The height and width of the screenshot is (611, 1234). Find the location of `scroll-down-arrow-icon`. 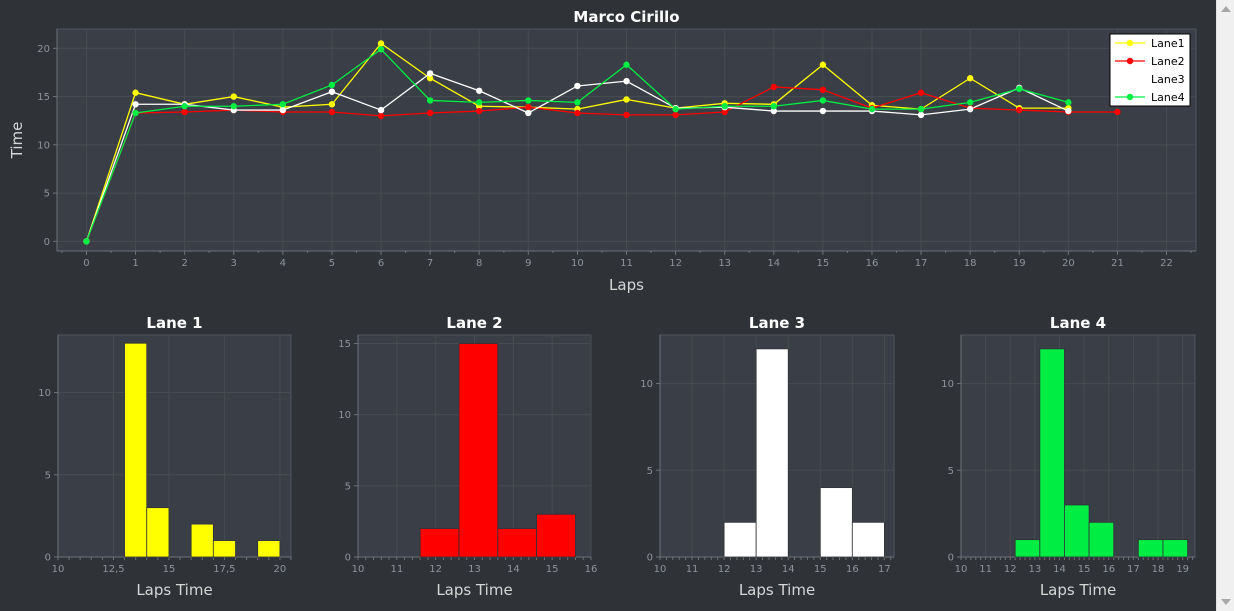

scroll-down-arrow-icon is located at coordinates (1226, 602).